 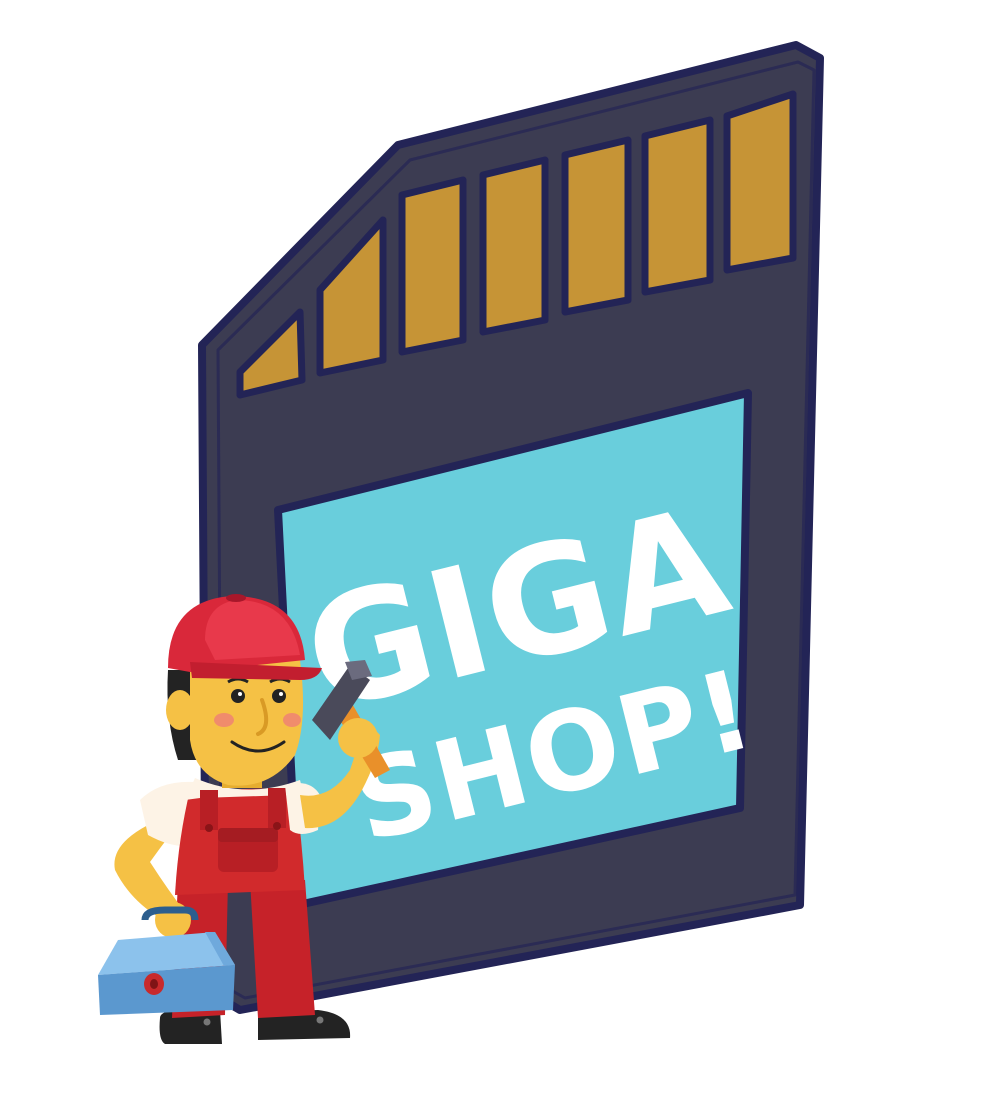 What do you see at coordinates (166, 960) in the screenshot?
I see `toolbox-icon` at bounding box center [166, 960].